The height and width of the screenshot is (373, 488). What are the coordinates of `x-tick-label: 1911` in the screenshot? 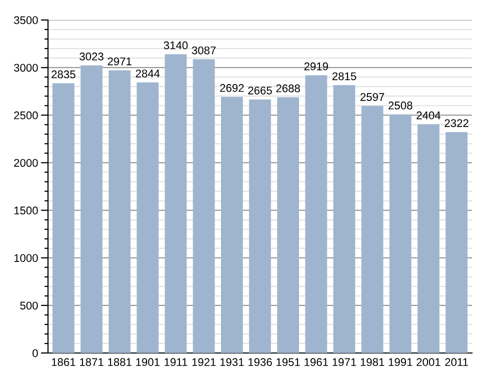 It's located at (176, 362).